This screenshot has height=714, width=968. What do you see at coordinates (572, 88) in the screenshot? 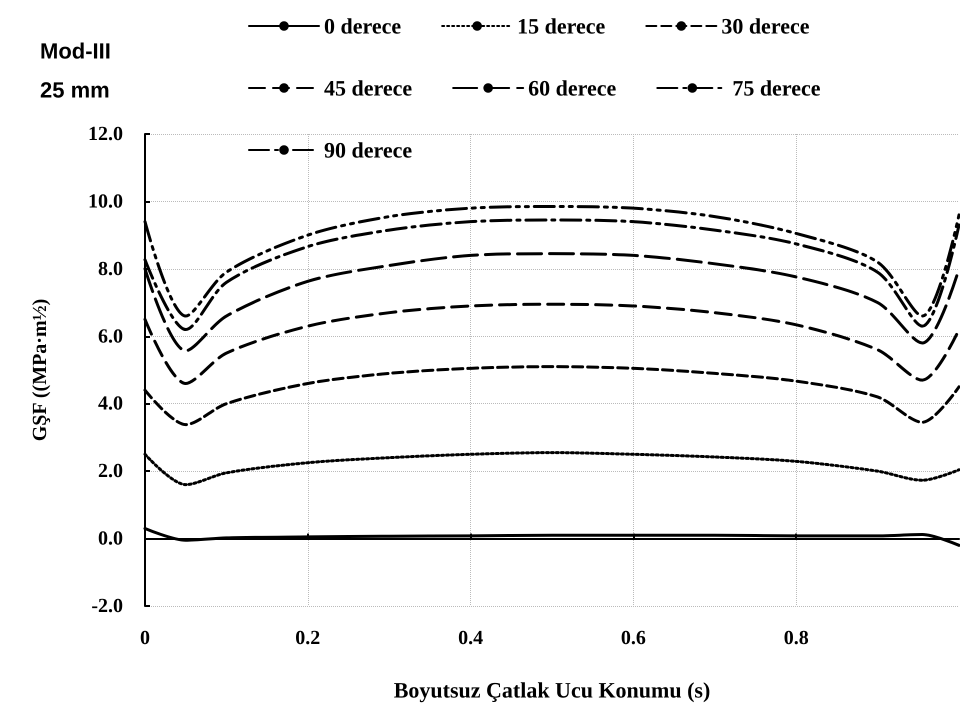
I see `legend-label: 60 derece` at bounding box center [572, 88].